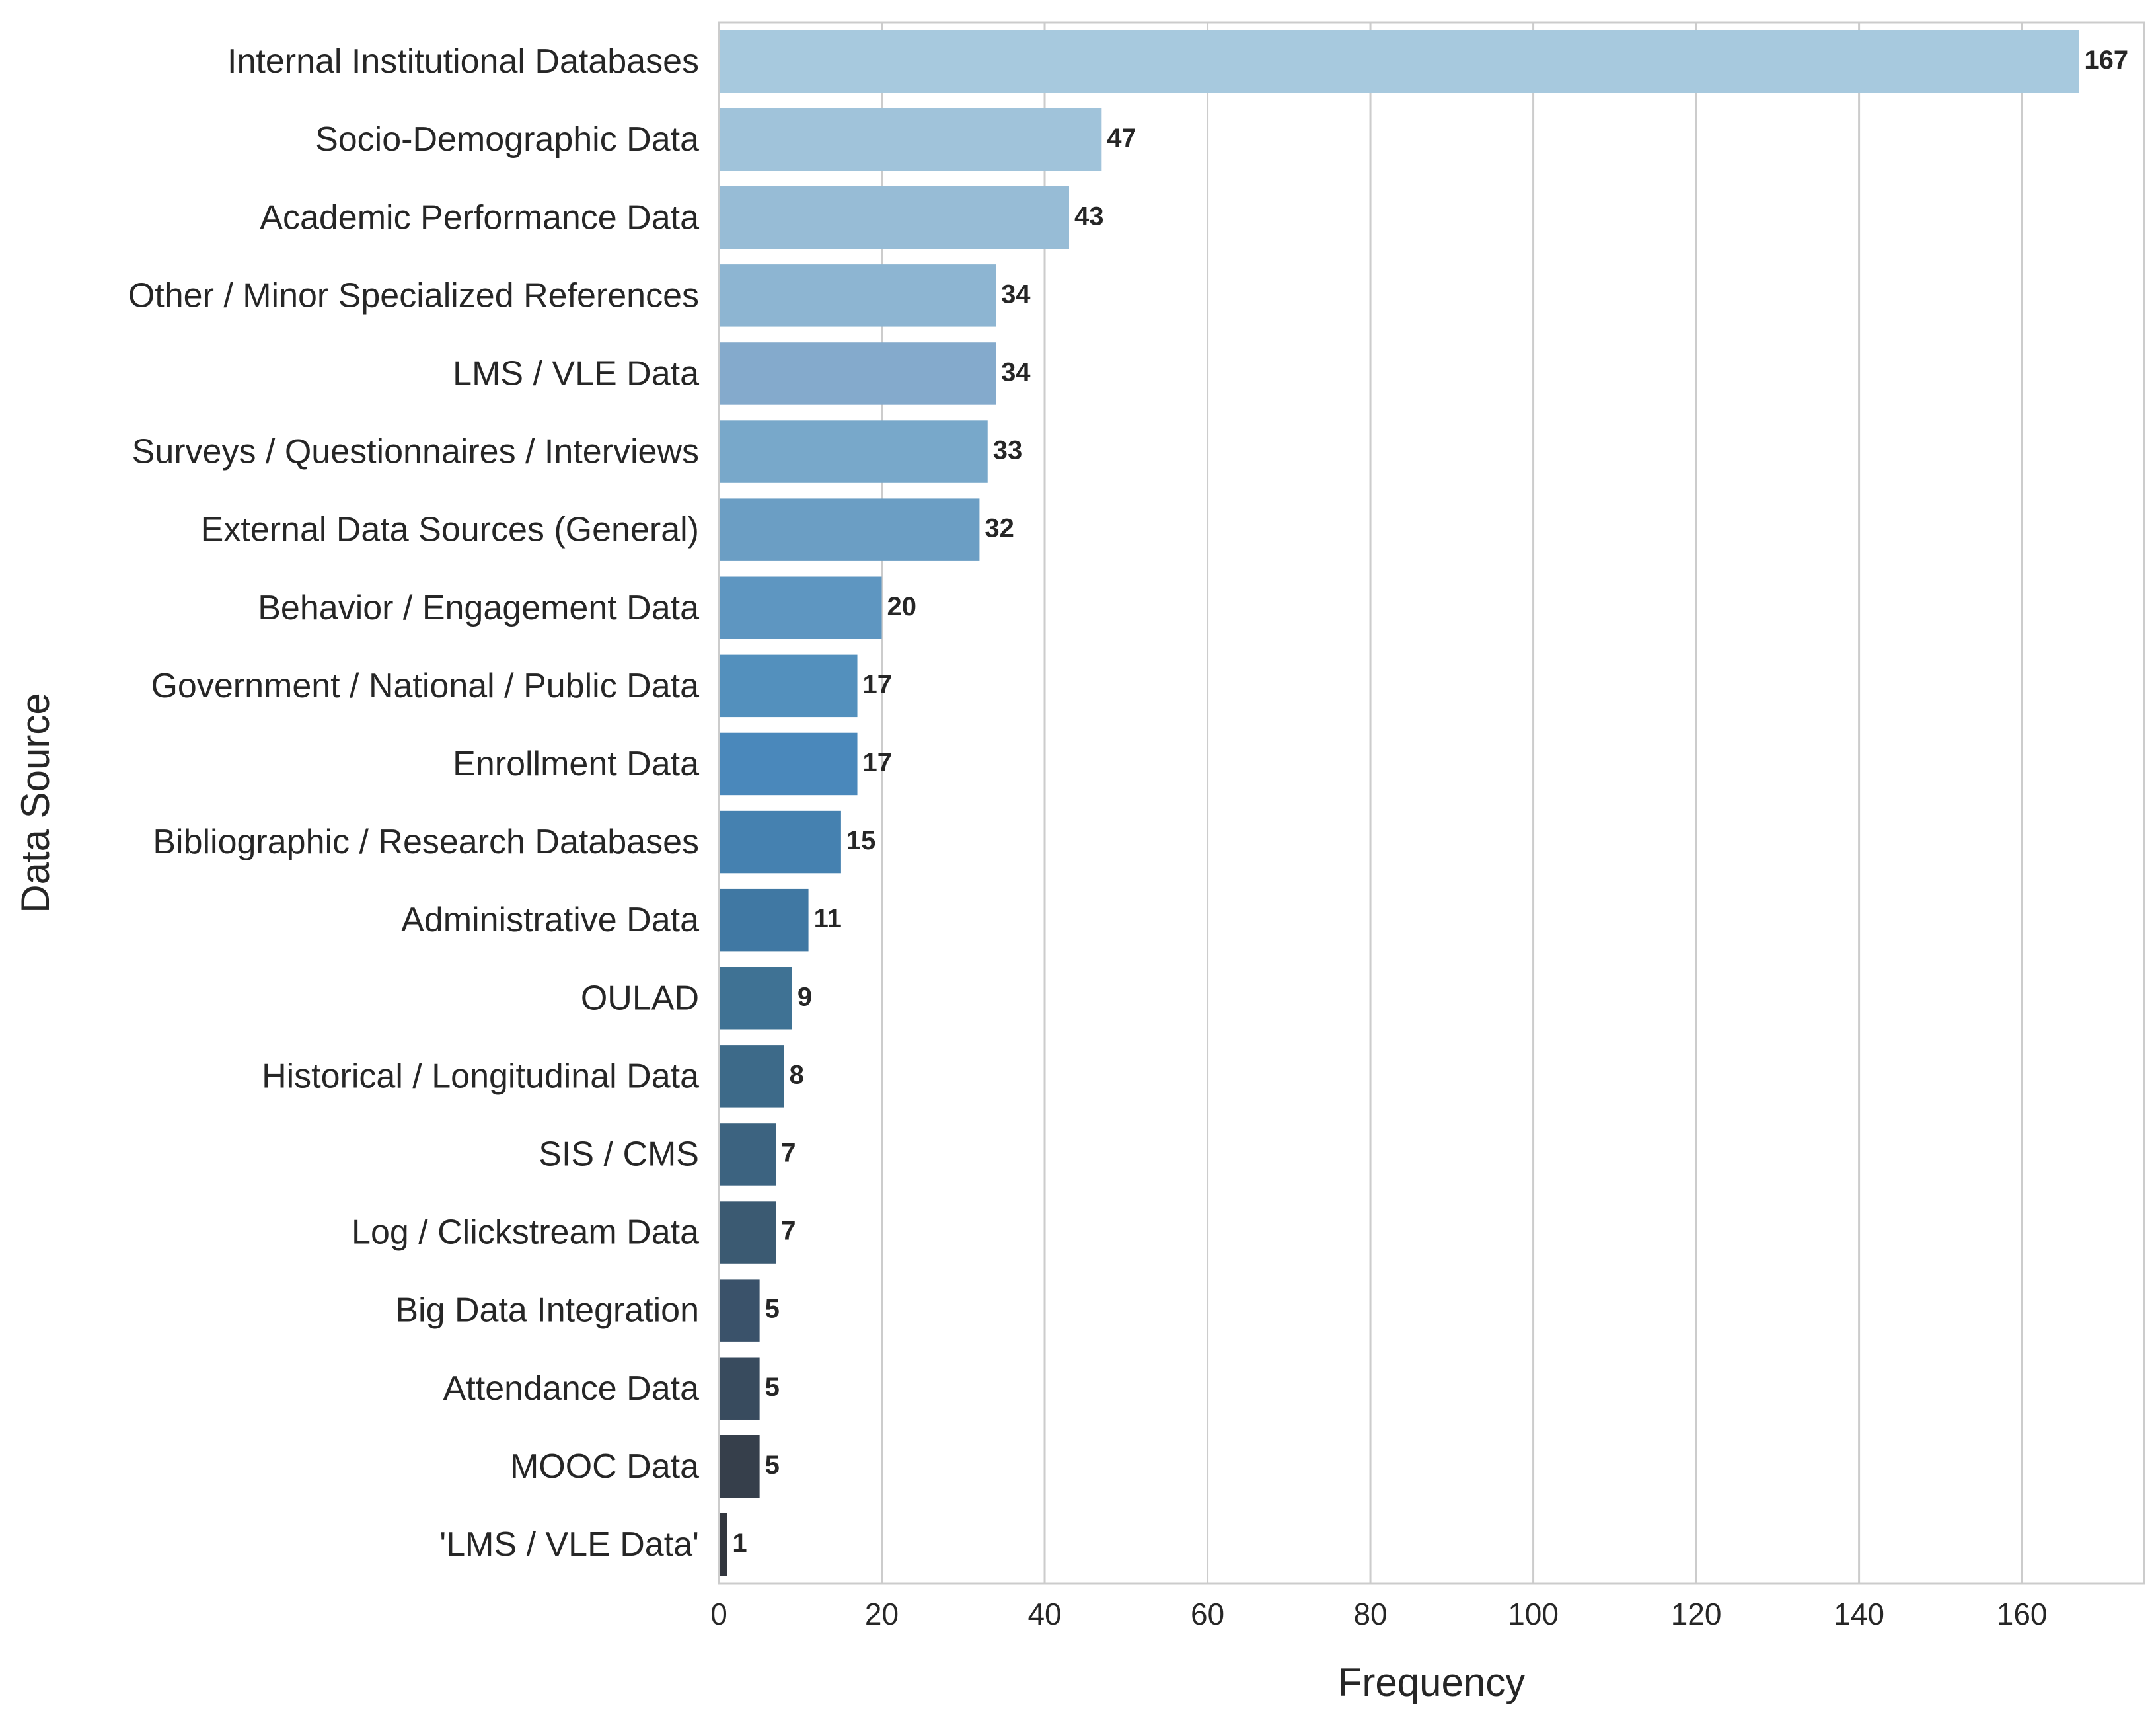  I want to click on value-label-2: 43, so click(1089, 216).